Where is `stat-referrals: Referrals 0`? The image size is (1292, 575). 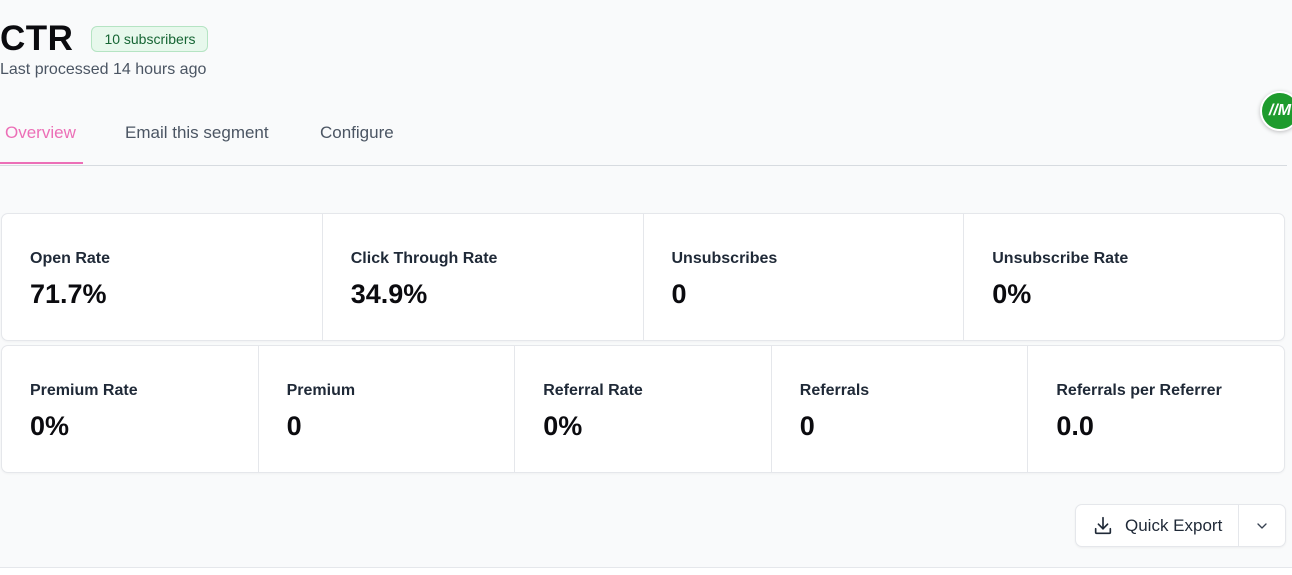
stat-referrals: Referrals 0 is located at coordinates (899, 409).